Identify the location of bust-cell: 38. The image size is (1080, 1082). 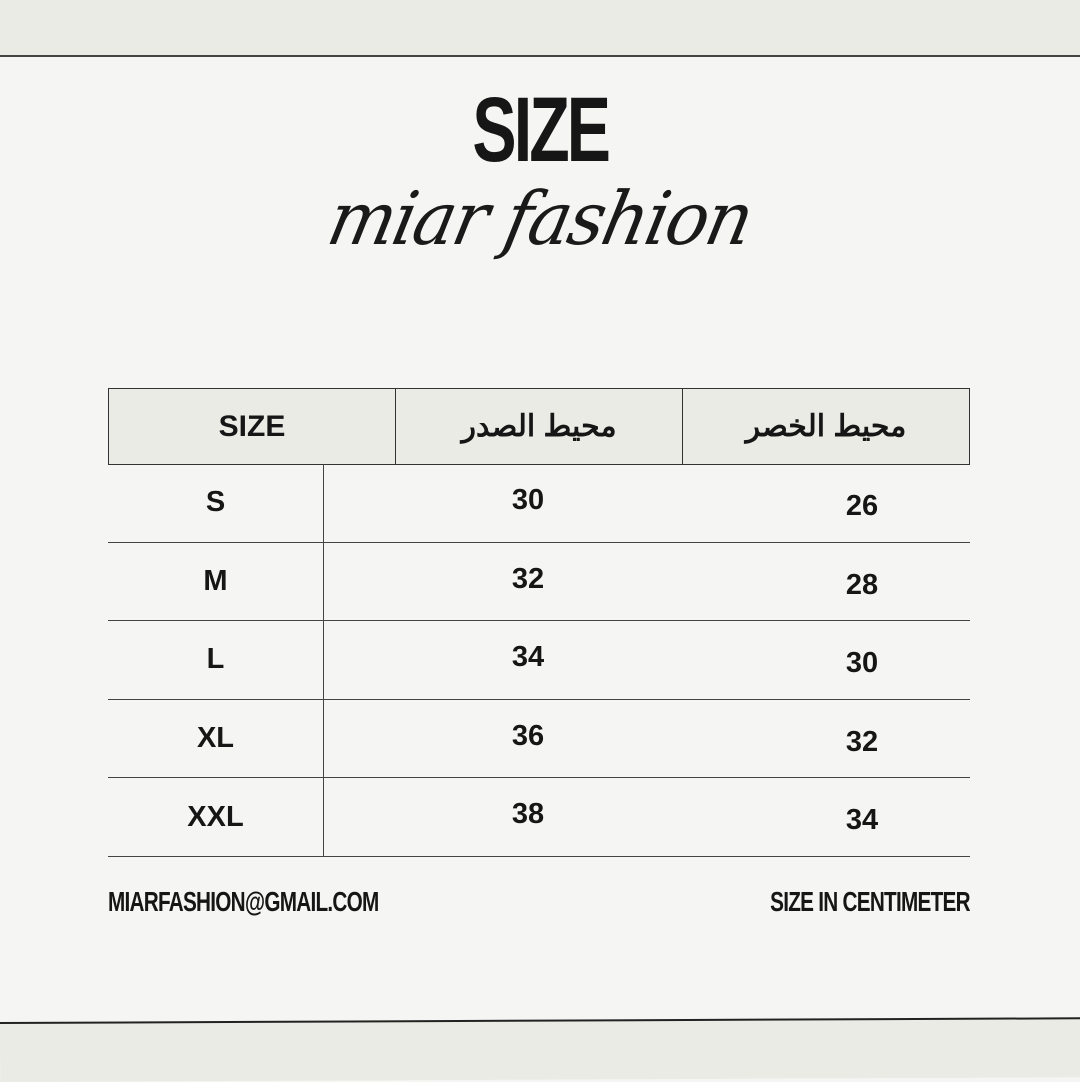
(528, 814).